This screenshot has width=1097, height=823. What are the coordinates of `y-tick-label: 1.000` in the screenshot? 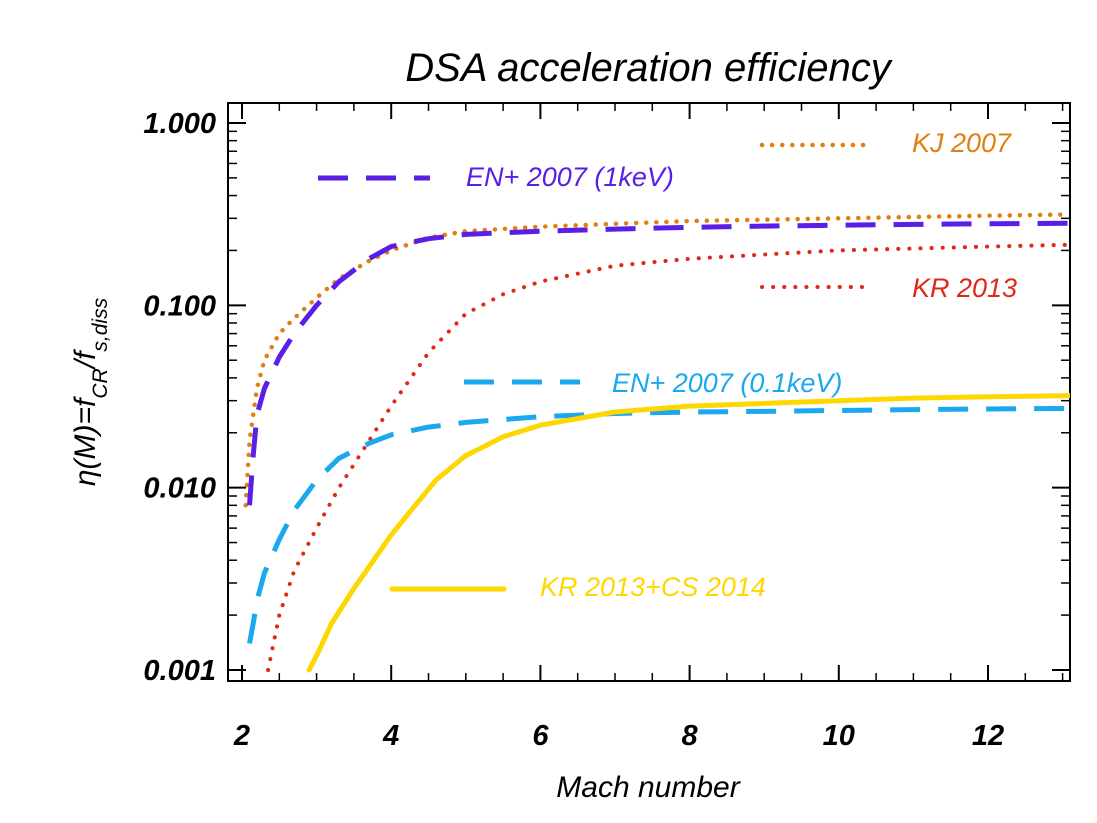 It's located at (179, 124).